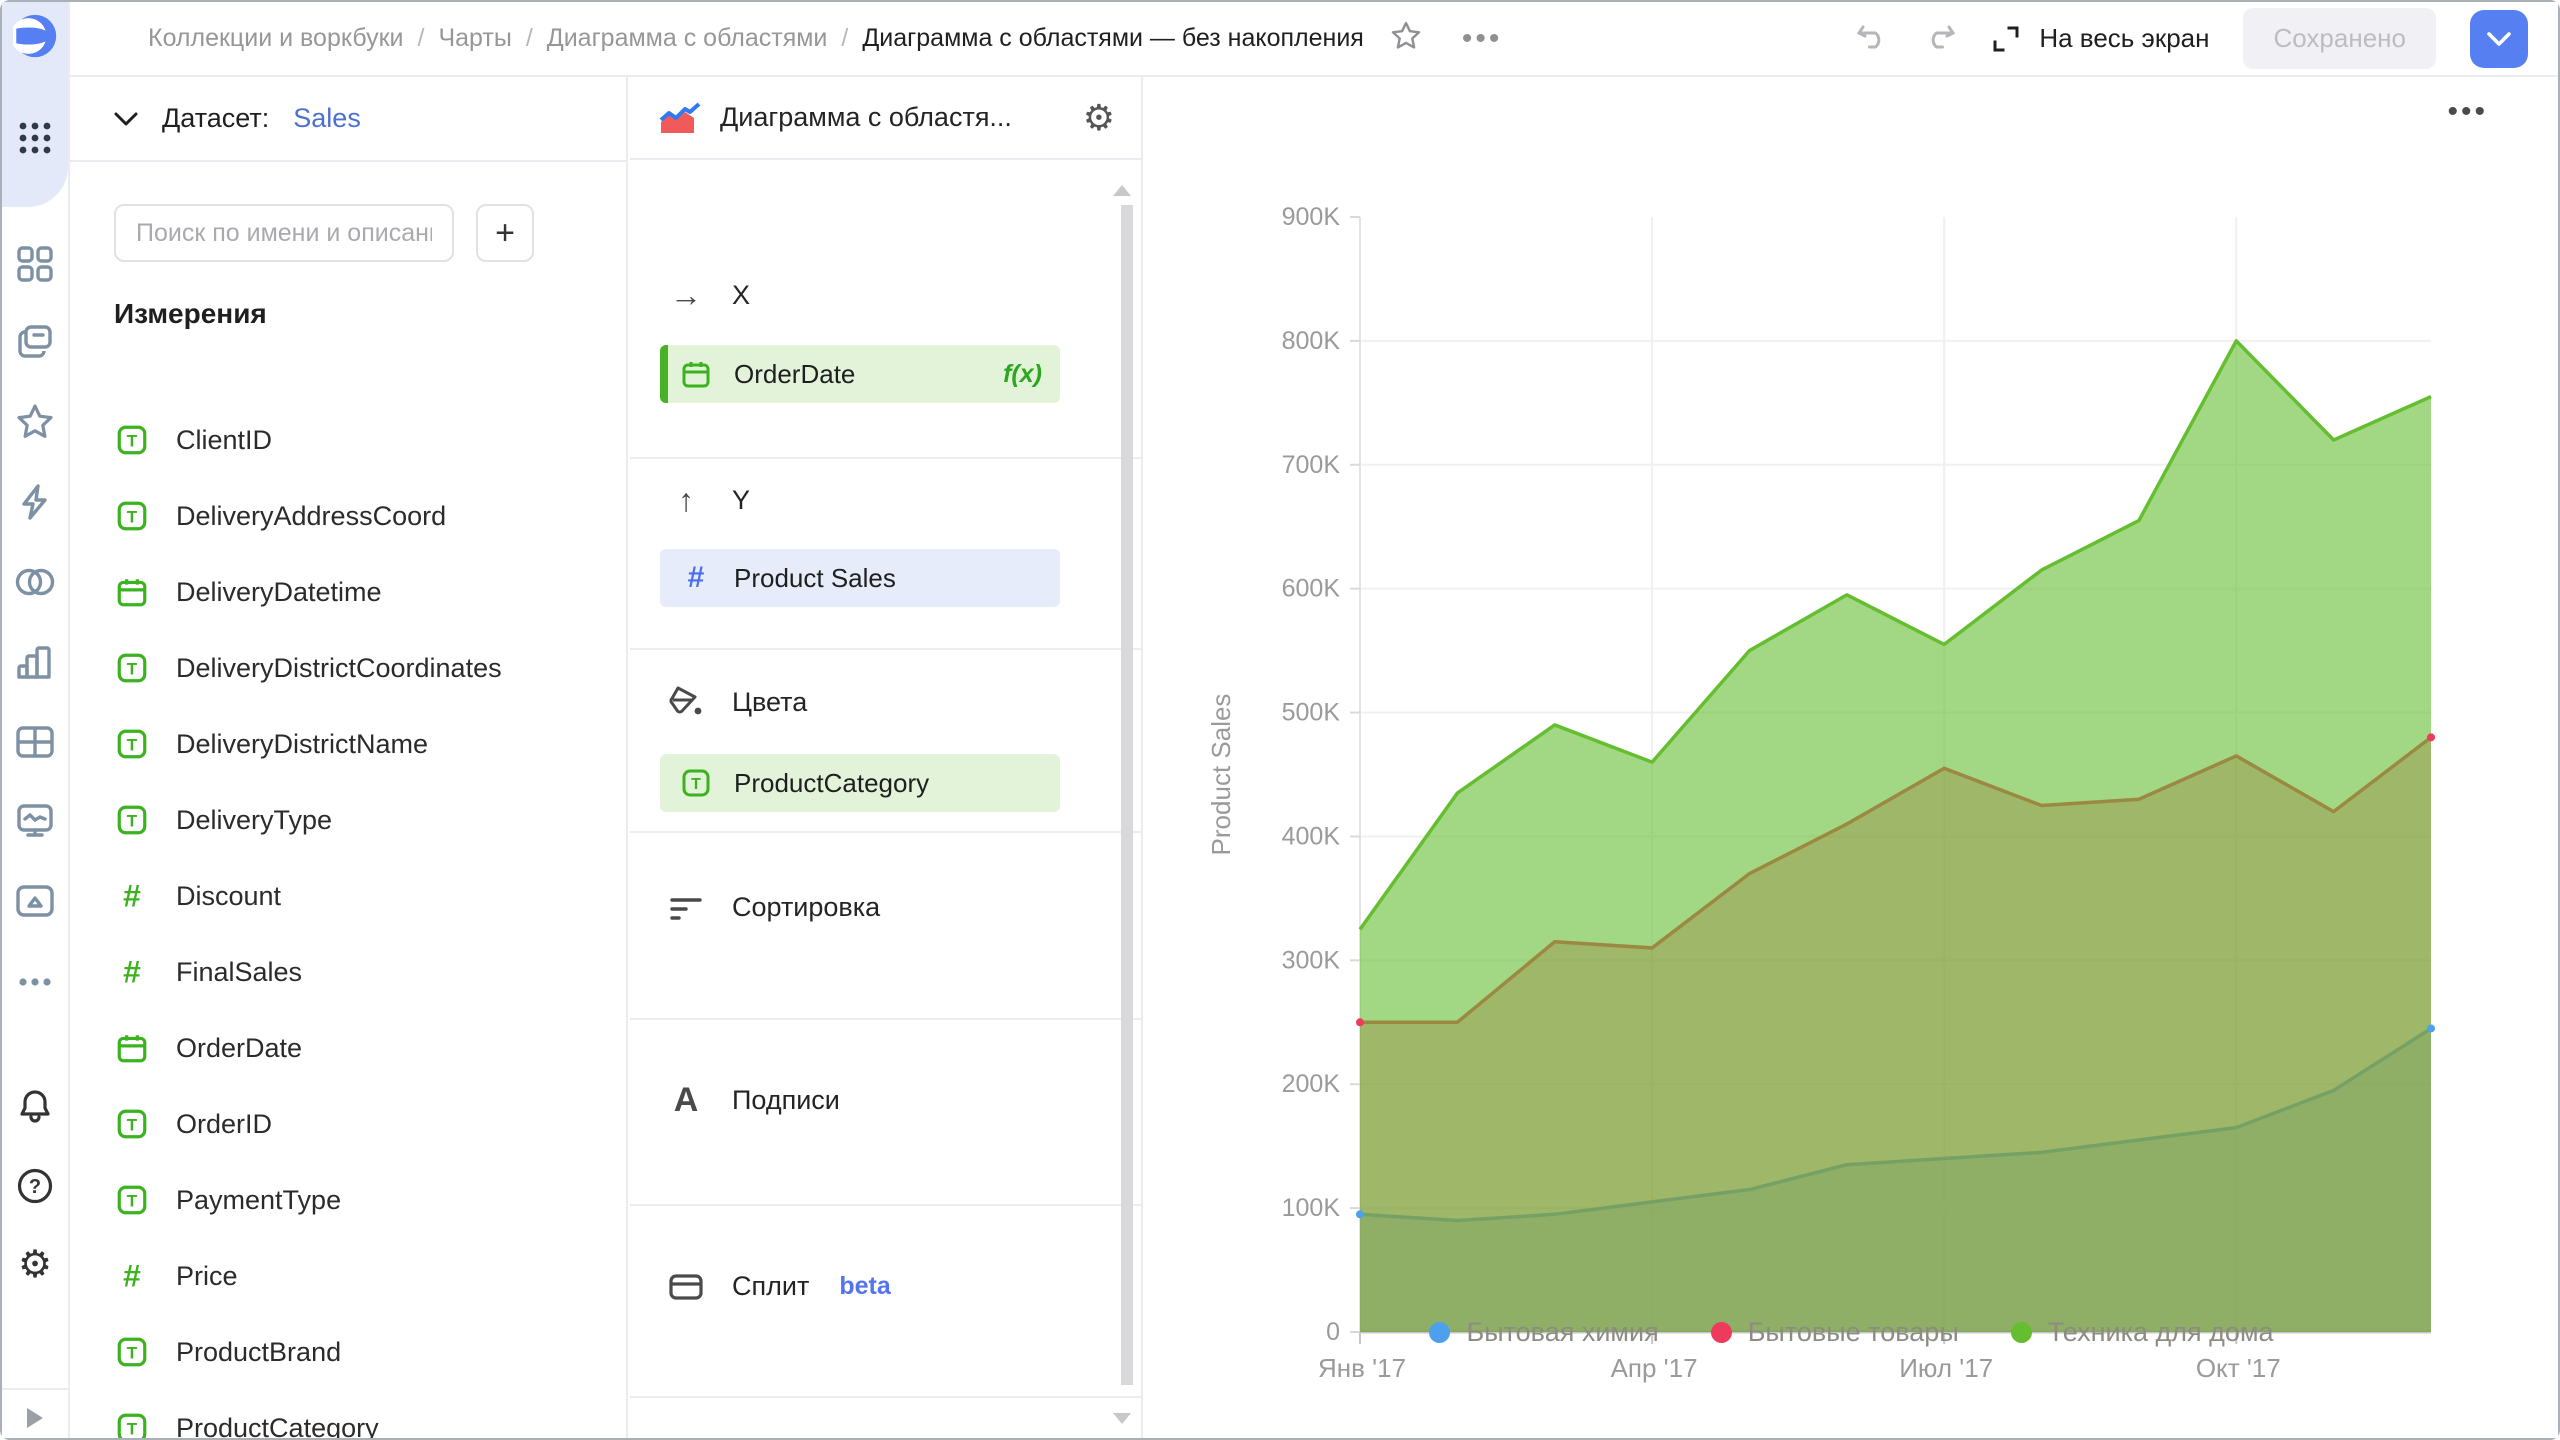 The width and height of the screenshot is (2560, 1440). Describe the element at coordinates (1440, 1332) in the screenshot. I see `legend-color-dot` at that location.